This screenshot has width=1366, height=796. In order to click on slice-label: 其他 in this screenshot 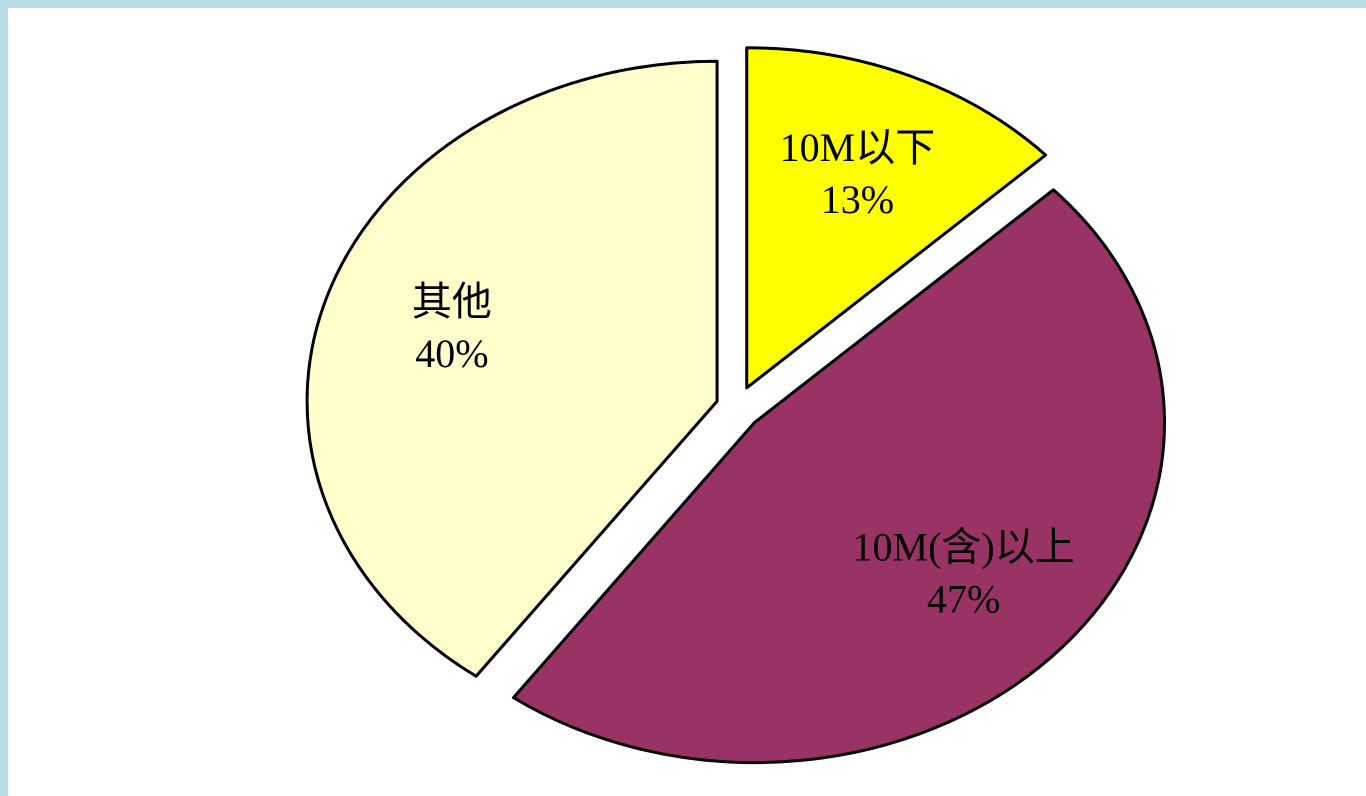, I will do `click(452, 301)`.